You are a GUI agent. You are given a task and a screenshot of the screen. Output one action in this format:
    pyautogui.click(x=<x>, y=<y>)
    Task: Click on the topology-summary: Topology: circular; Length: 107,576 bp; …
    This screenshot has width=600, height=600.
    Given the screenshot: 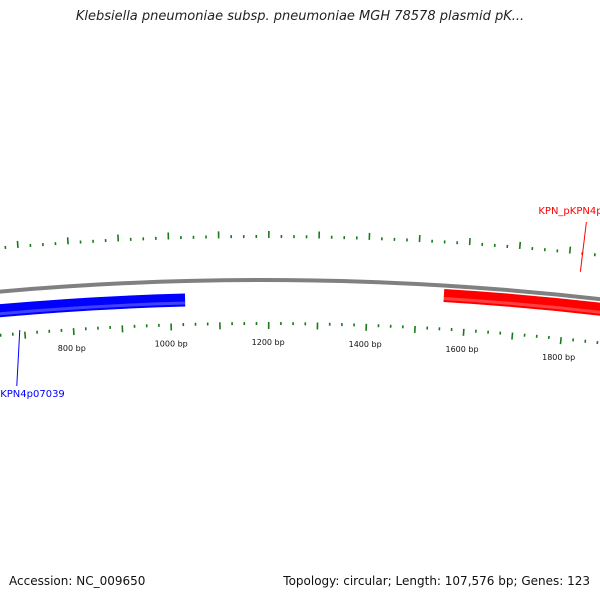 What is the action you would take?
    pyautogui.click(x=436, y=581)
    